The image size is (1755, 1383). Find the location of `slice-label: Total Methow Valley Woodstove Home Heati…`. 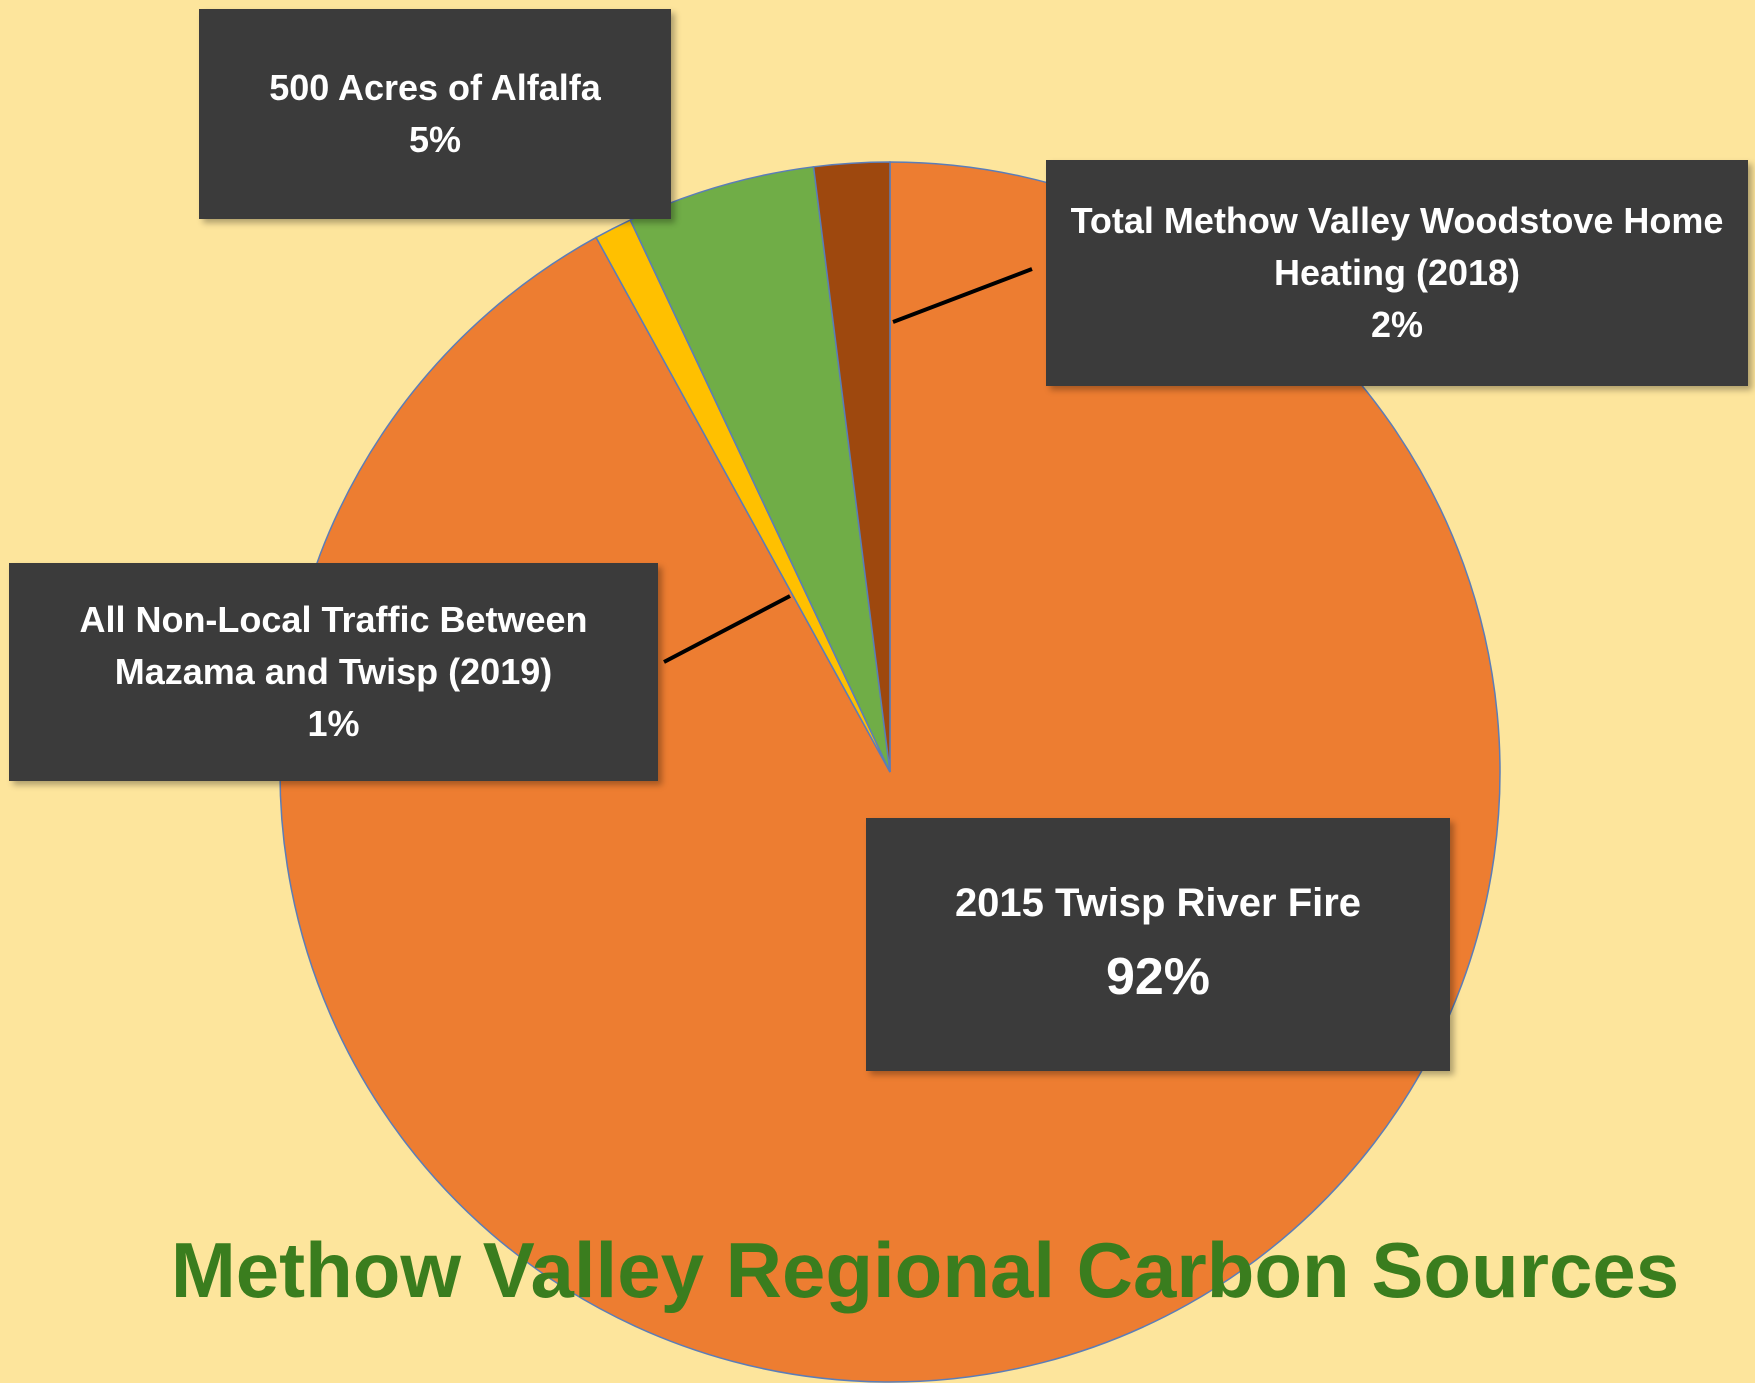

slice-label: Total Methow Valley Woodstove Home Heati… is located at coordinates (1397, 273).